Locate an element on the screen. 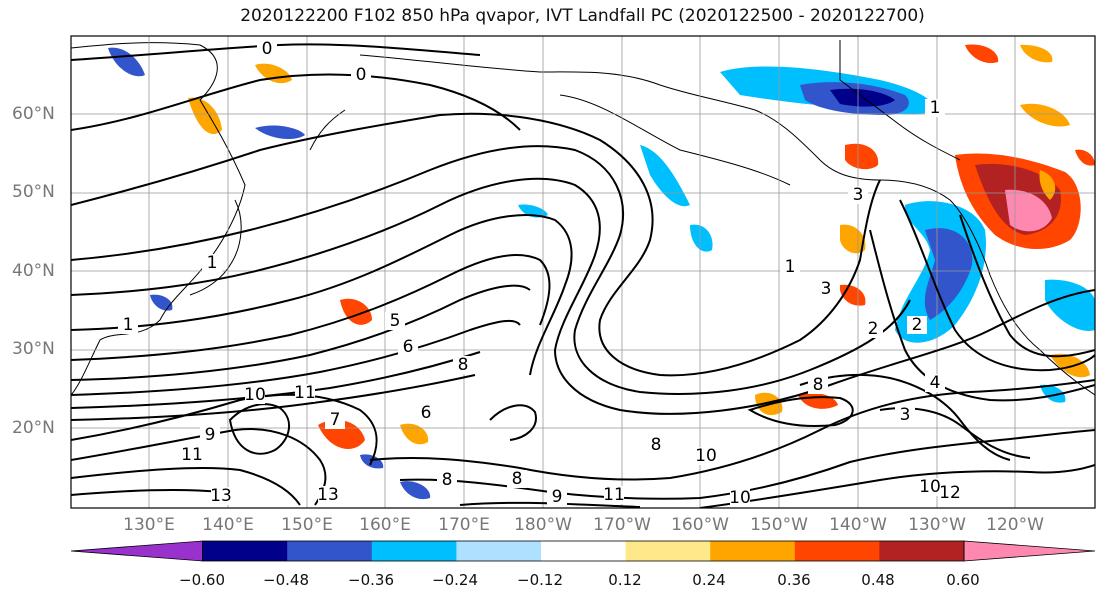 Image resolution: width=1105 pixels, height=601 pixels. contour-label: 5 is located at coordinates (395, 321).